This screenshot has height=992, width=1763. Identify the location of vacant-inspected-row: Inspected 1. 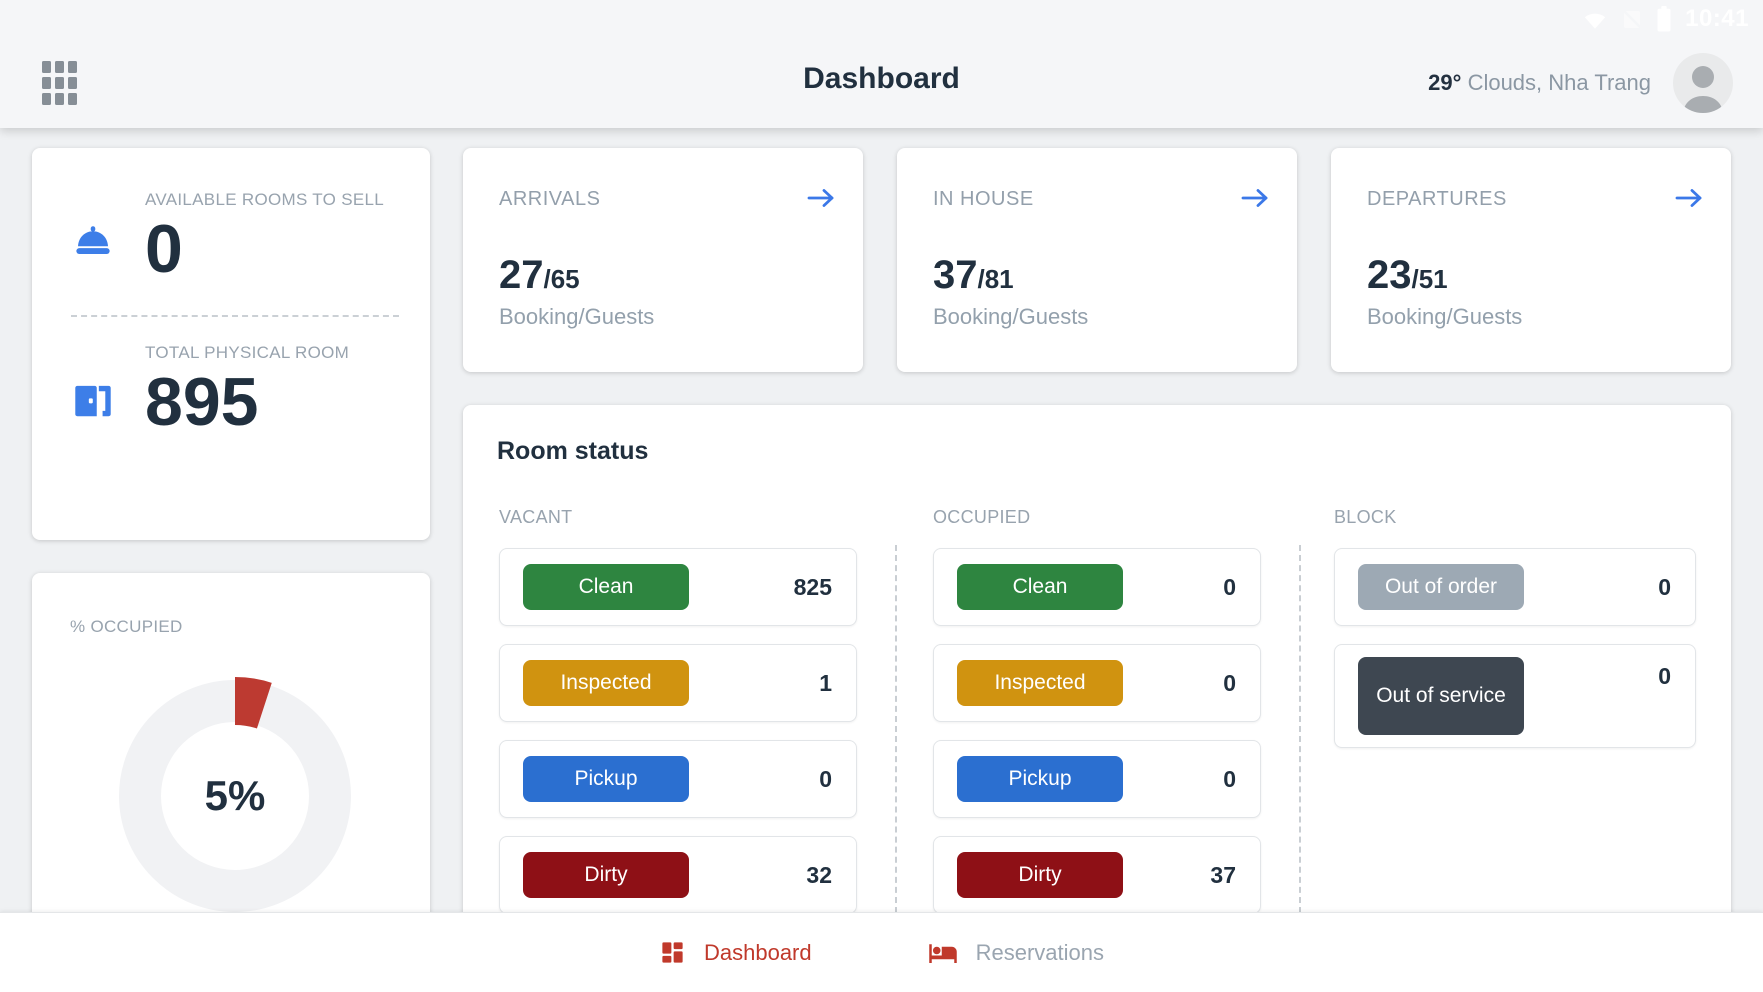
(678, 683).